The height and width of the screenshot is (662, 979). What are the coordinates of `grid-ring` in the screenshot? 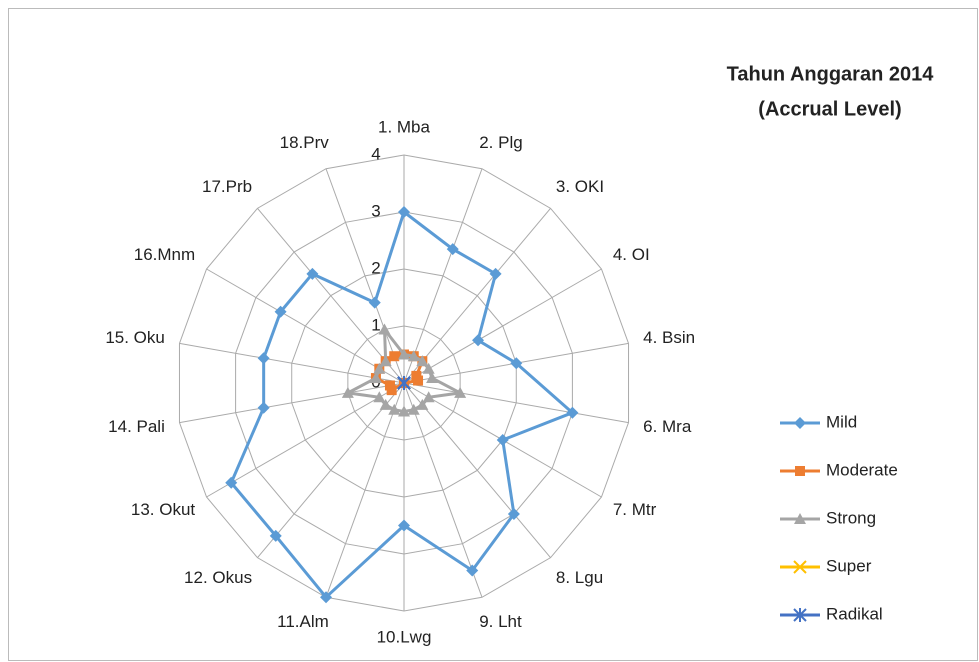 It's located at (404, 383).